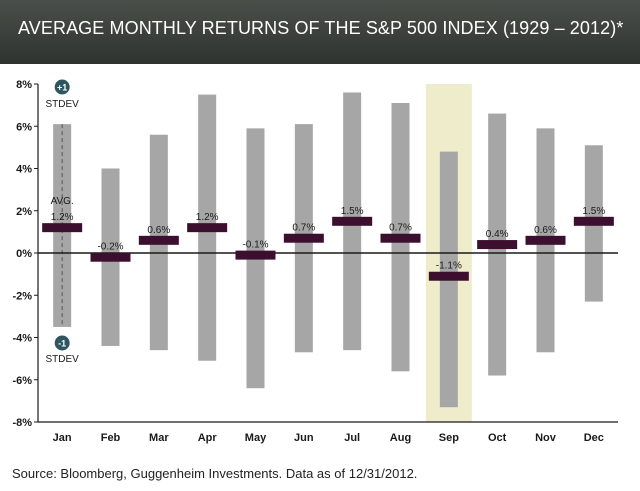 This screenshot has height=491, width=640. I want to click on x-tick-label: Oct, so click(497, 438).